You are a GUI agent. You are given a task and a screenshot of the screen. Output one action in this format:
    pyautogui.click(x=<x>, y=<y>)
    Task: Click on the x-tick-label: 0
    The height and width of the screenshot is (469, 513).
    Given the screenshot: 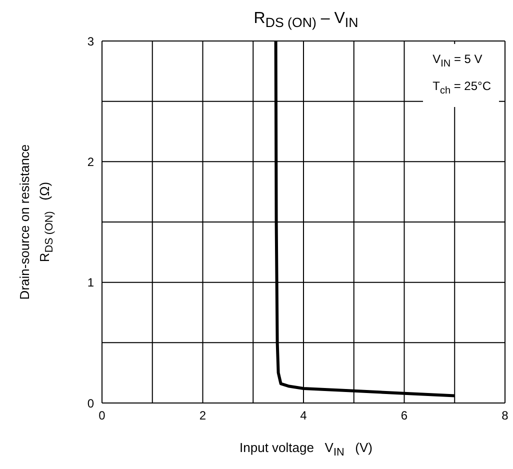 What is the action you would take?
    pyautogui.click(x=102, y=415)
    